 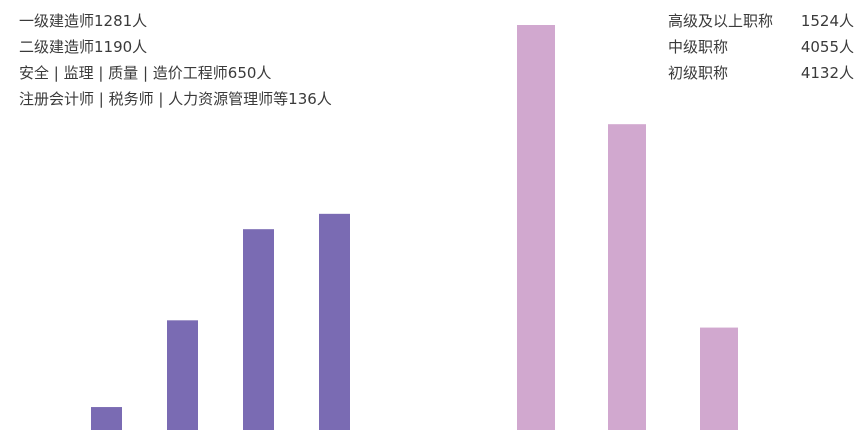 What do you see at coordinates (761, 73) in the screenshot?
I see `legend-entry-junior-title: 初级职称 4132人` at bounding box center [761, 73].